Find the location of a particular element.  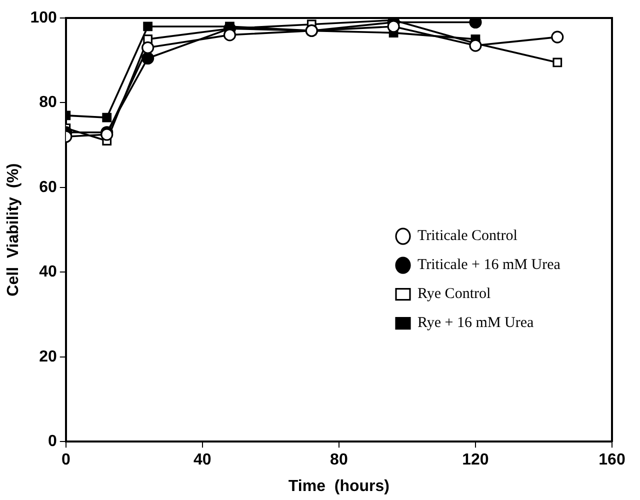

x-tick-label: 0 is located at coordinates (65, 460).